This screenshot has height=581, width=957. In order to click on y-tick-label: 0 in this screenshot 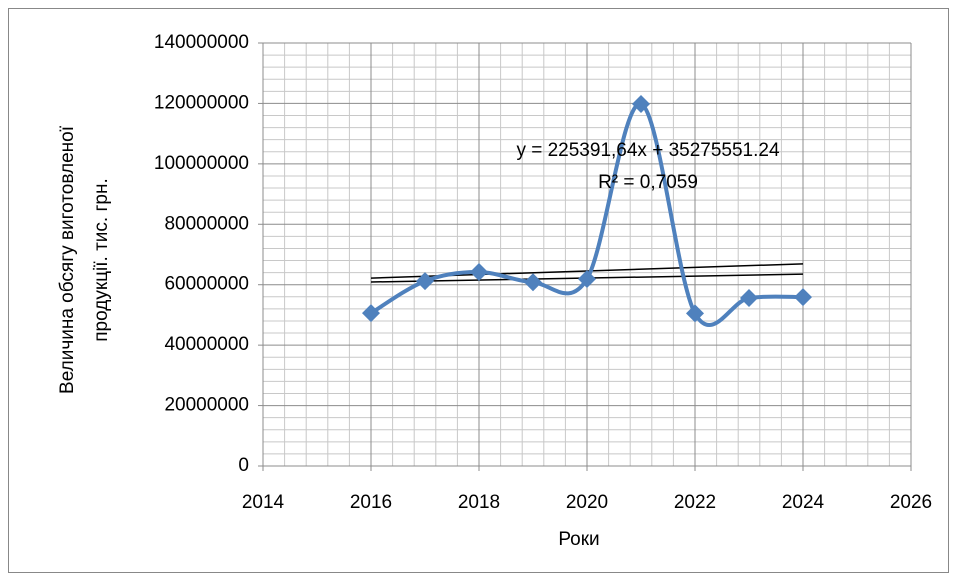, I will do `click(243, 465)`.